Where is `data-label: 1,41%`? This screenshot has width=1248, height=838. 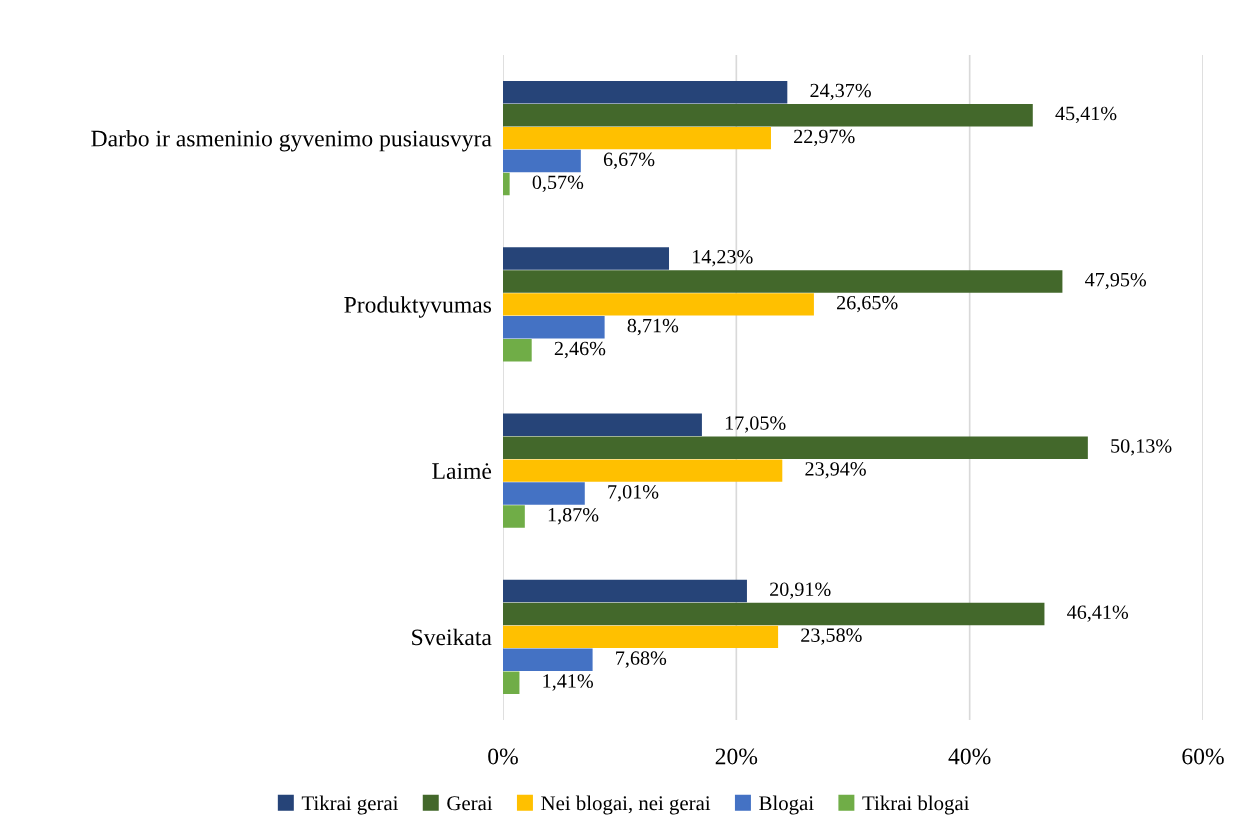
data-label: 1,41% is located at coordinates (568, 682).